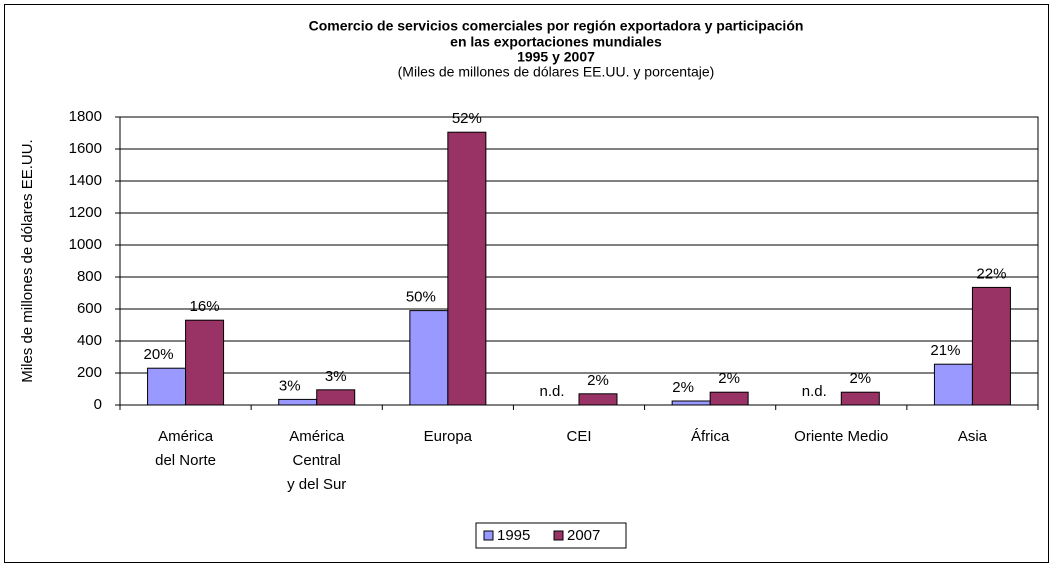  I want to click on x-tick-label: Europa, so click(448, 436).